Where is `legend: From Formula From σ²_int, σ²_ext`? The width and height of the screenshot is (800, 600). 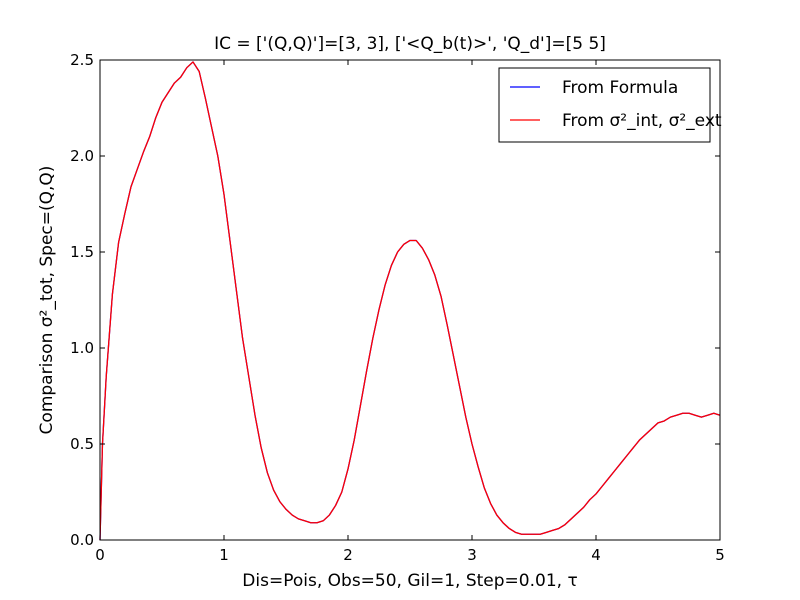
legend: From Formula From σ²_int, σ²_ext is located at coordinates (610, 105).